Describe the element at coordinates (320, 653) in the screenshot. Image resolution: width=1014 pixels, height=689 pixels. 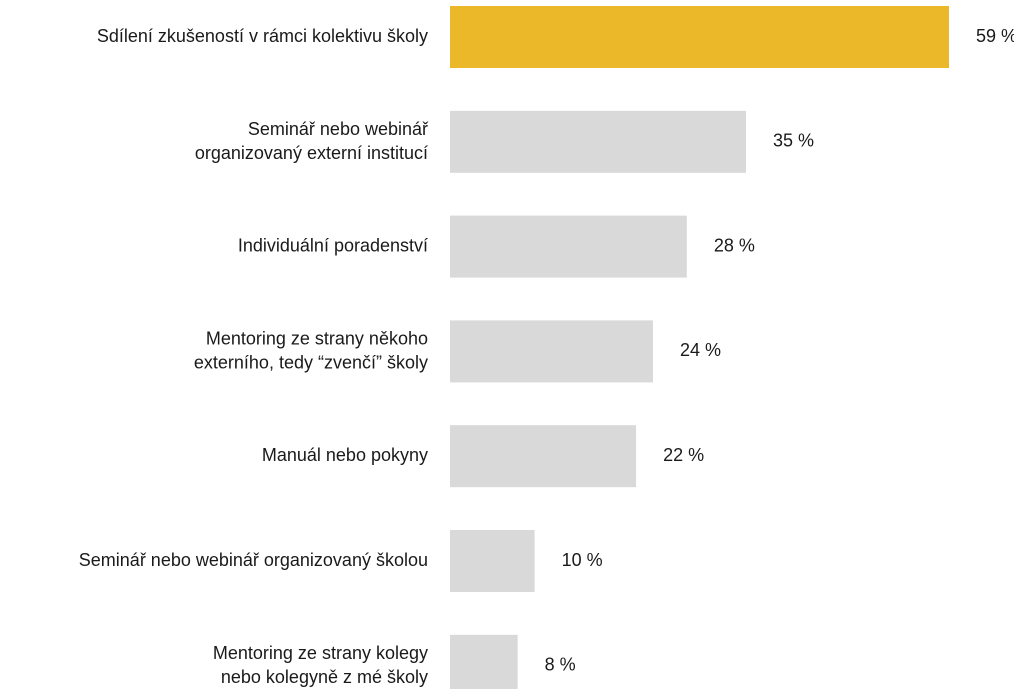
I see `category-label-line: Mentoring ze strany kolegy` at that location.